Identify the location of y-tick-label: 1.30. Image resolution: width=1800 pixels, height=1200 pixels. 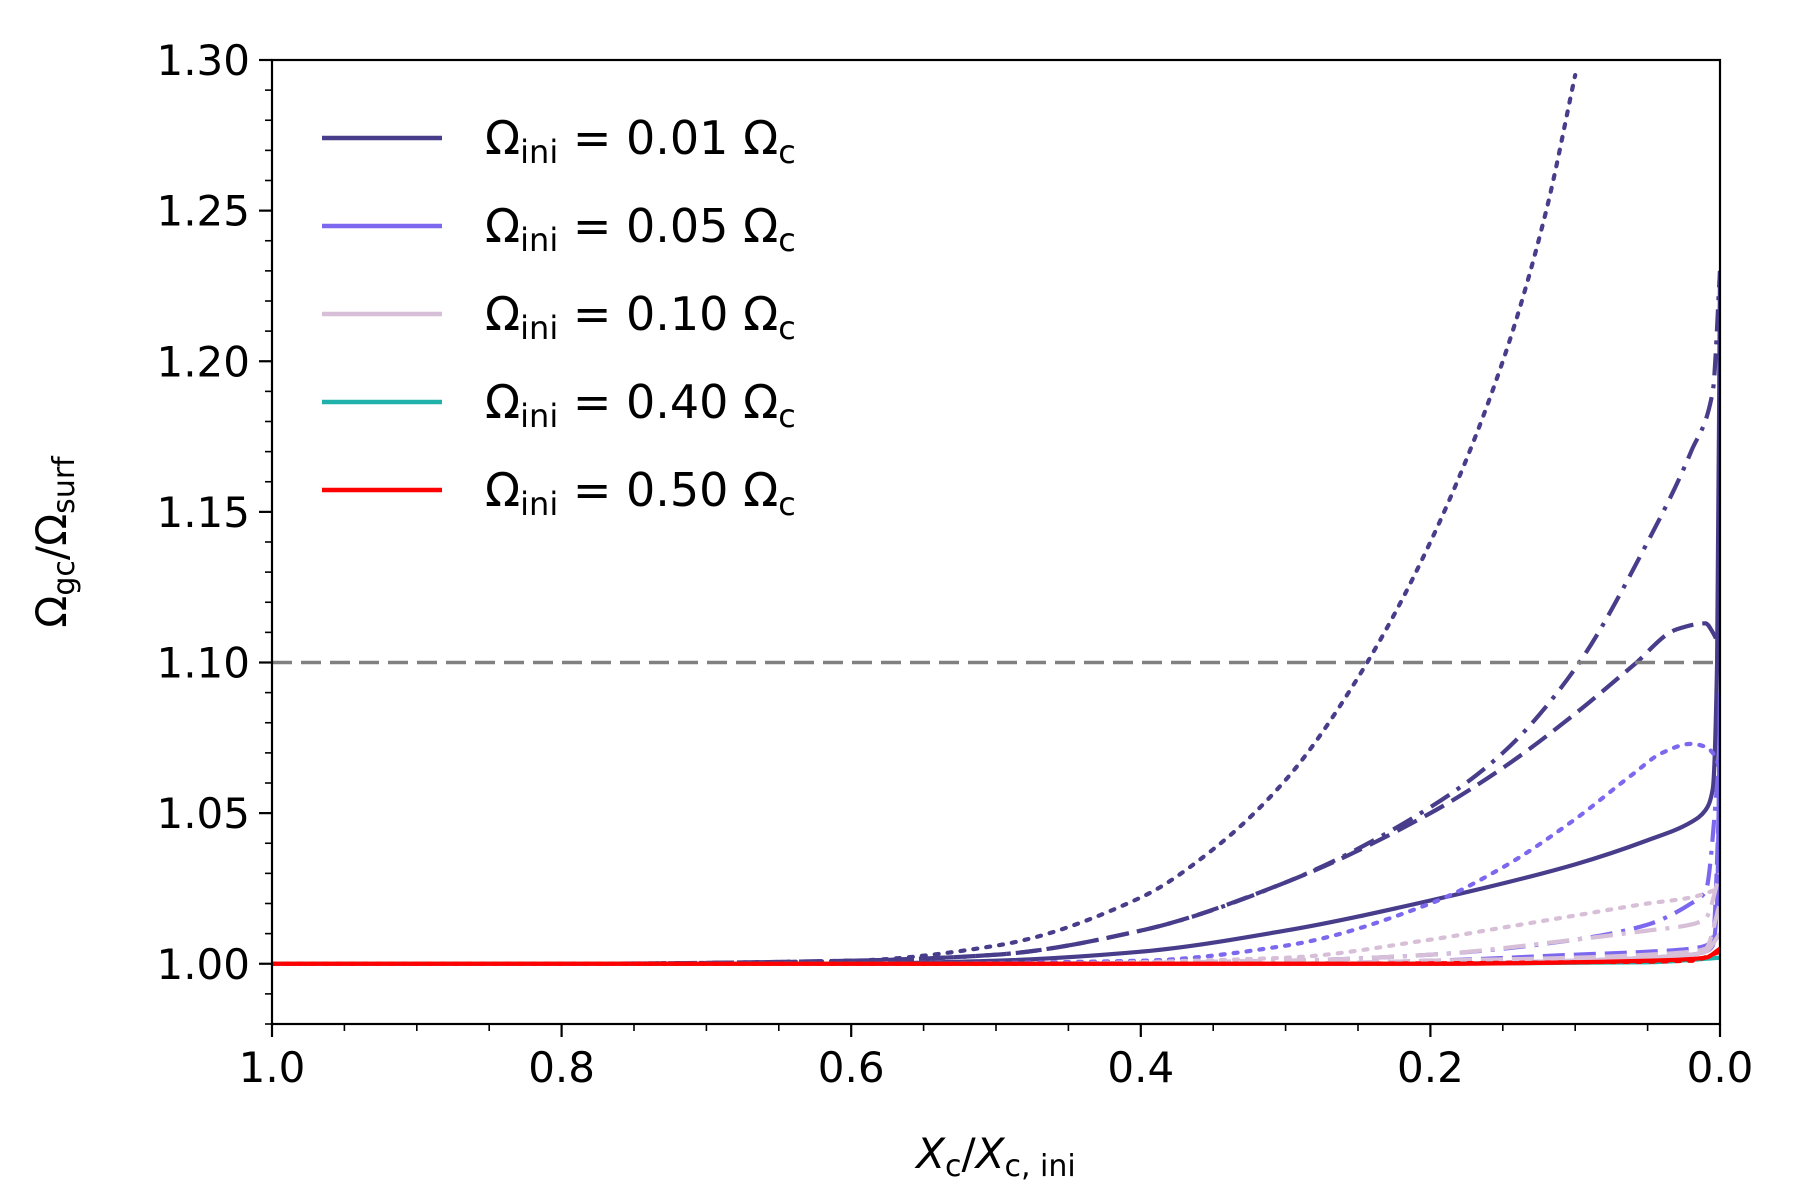
(203, 60).